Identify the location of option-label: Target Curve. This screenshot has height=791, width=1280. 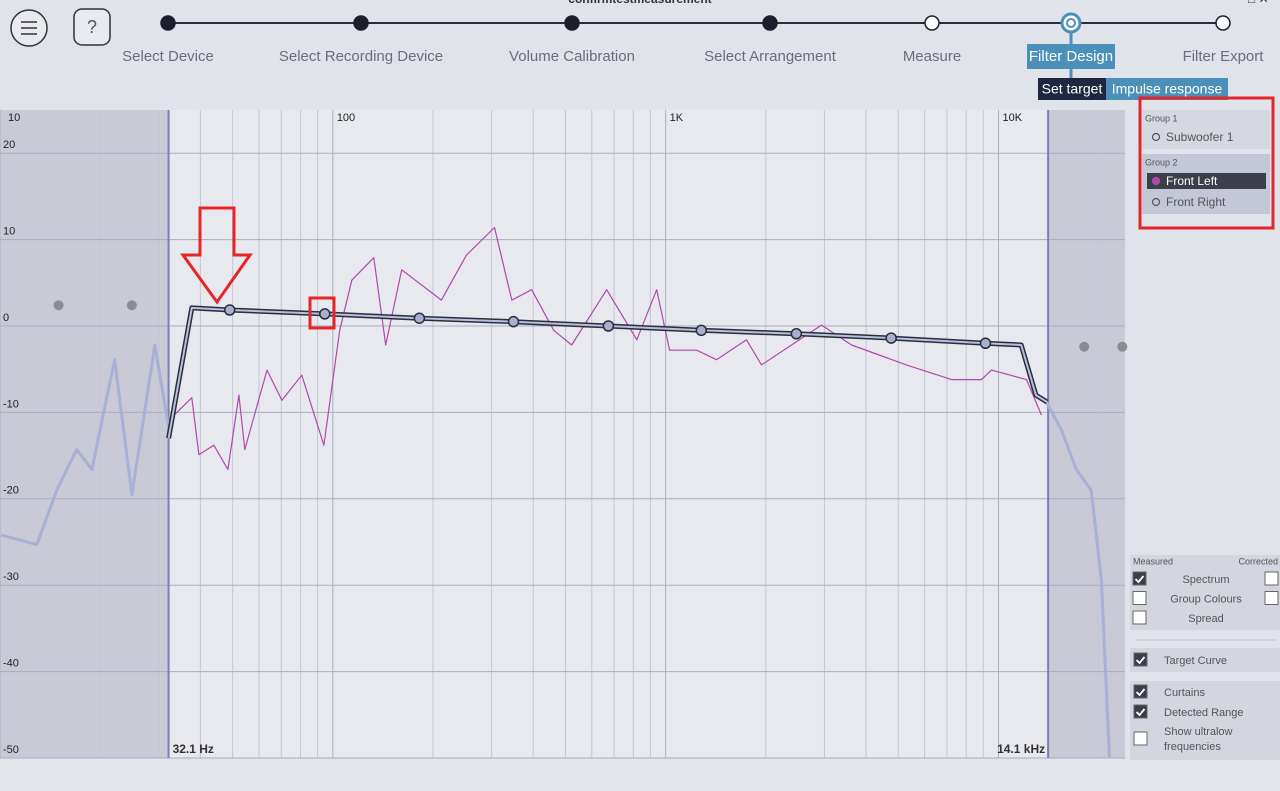
(1195, 661).